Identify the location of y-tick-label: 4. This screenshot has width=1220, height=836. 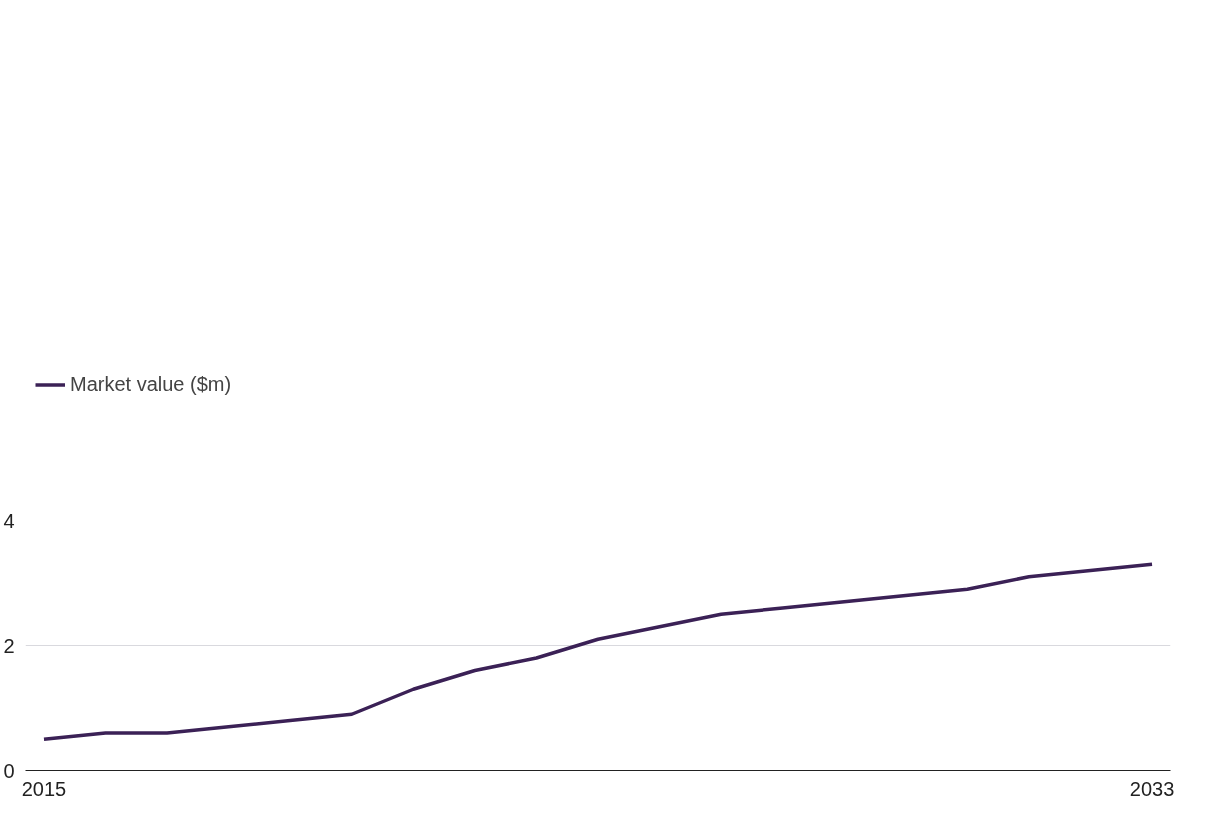
(9, 520).